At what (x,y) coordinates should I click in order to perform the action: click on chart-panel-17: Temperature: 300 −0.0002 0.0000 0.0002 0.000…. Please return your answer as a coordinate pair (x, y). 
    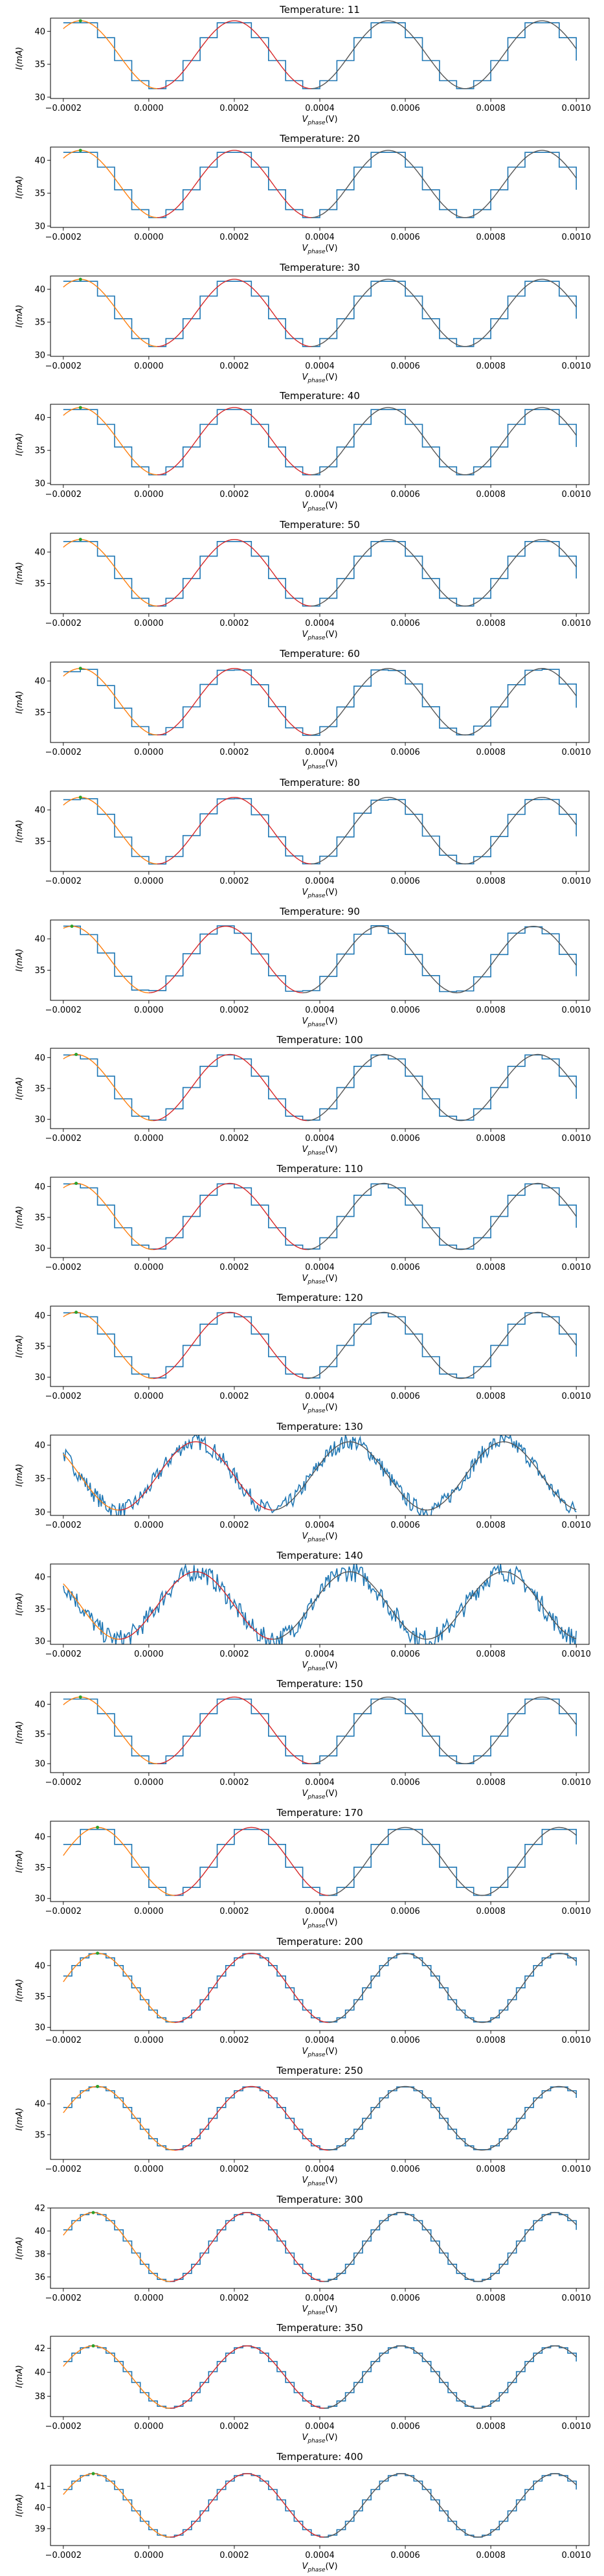
    Looking at the image, I should click on (303, 2255).